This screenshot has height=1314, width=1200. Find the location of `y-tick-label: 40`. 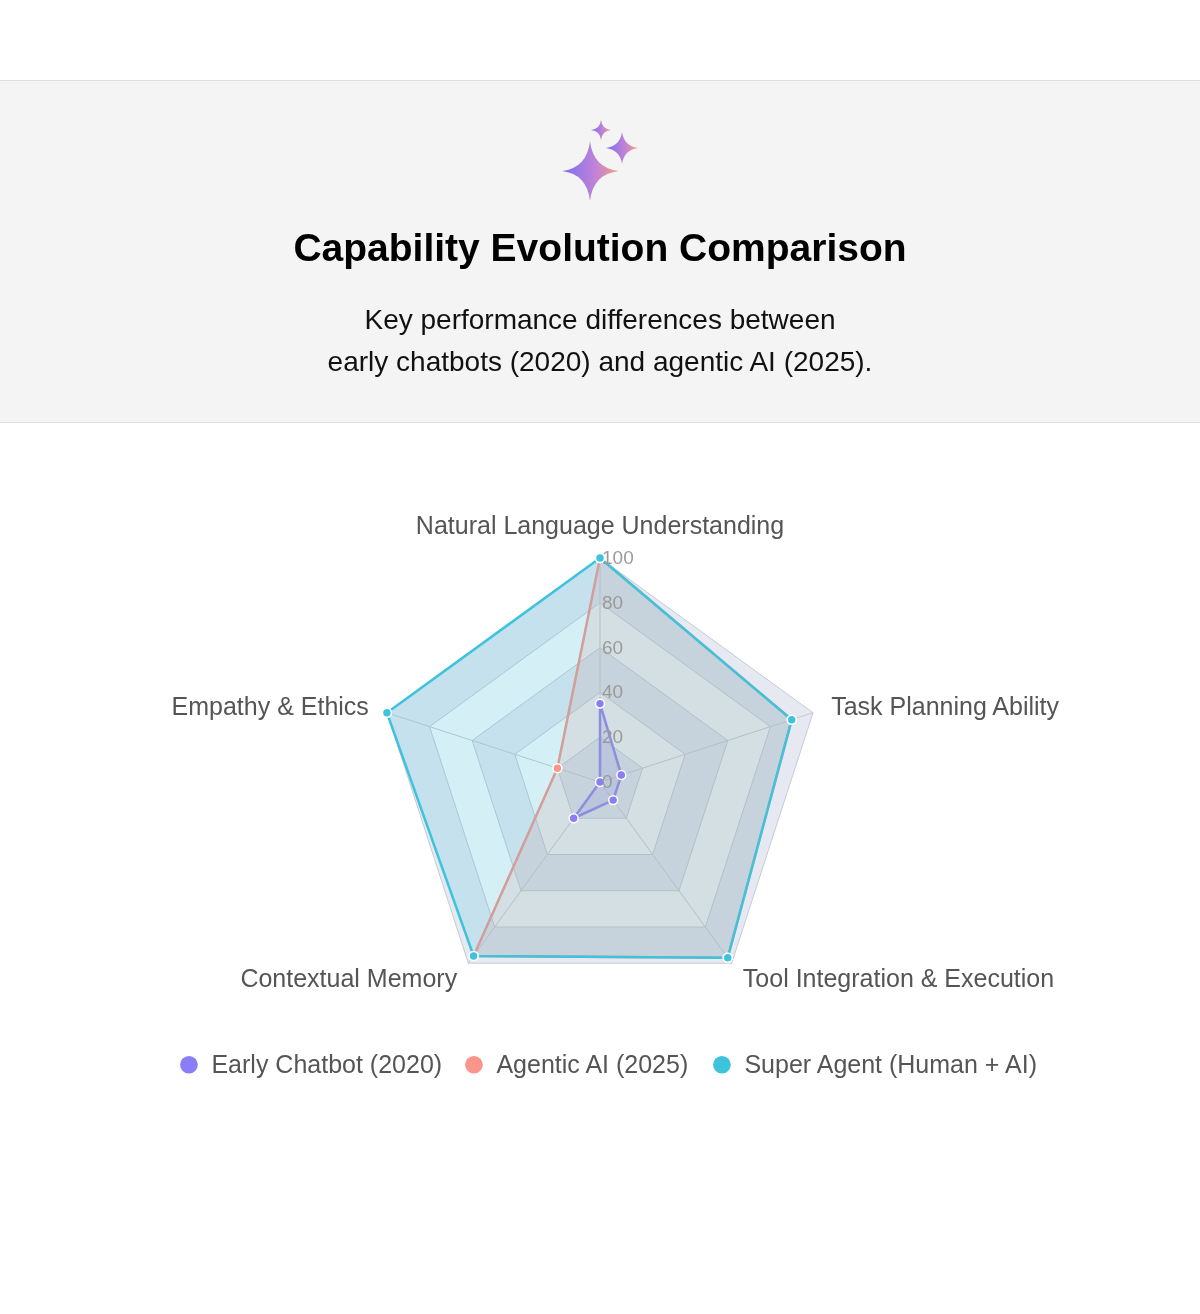

y-tick-label: 40 is located at coordinates (613, 692).